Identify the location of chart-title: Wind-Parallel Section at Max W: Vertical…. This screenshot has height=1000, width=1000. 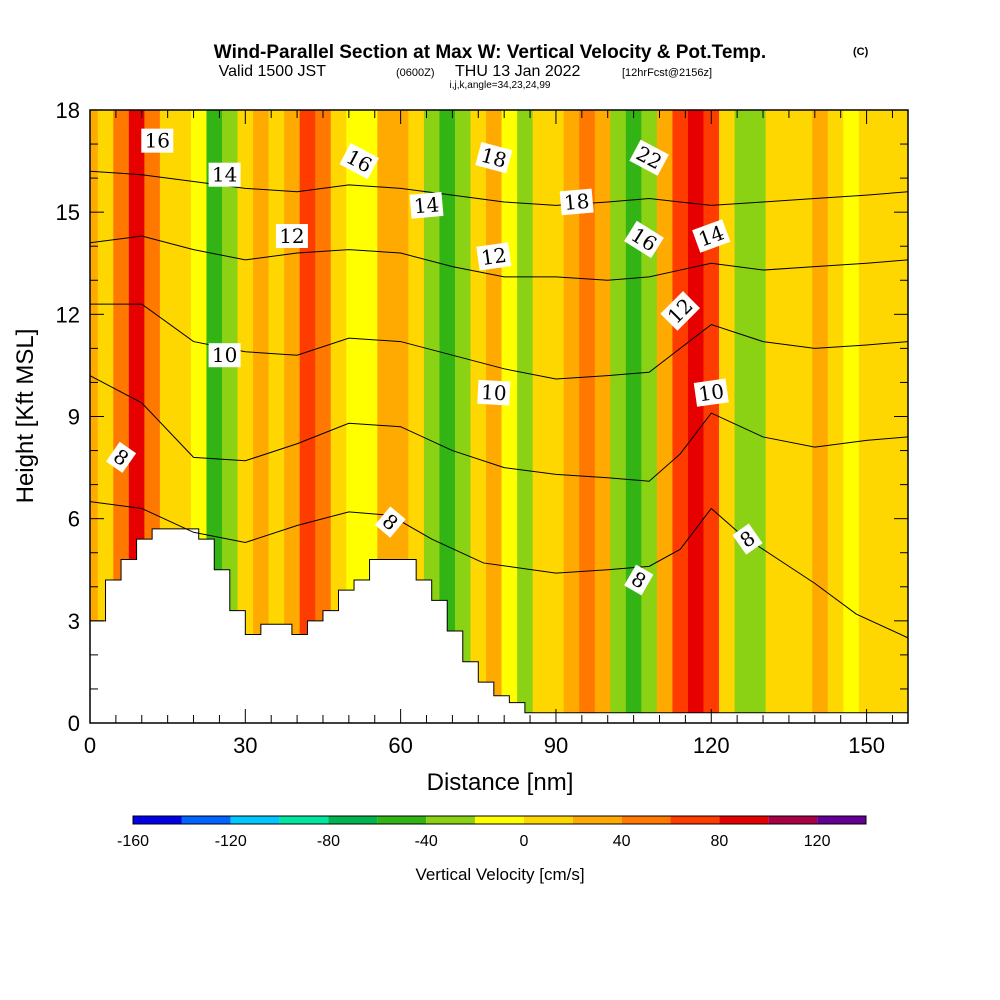
(490, 52).